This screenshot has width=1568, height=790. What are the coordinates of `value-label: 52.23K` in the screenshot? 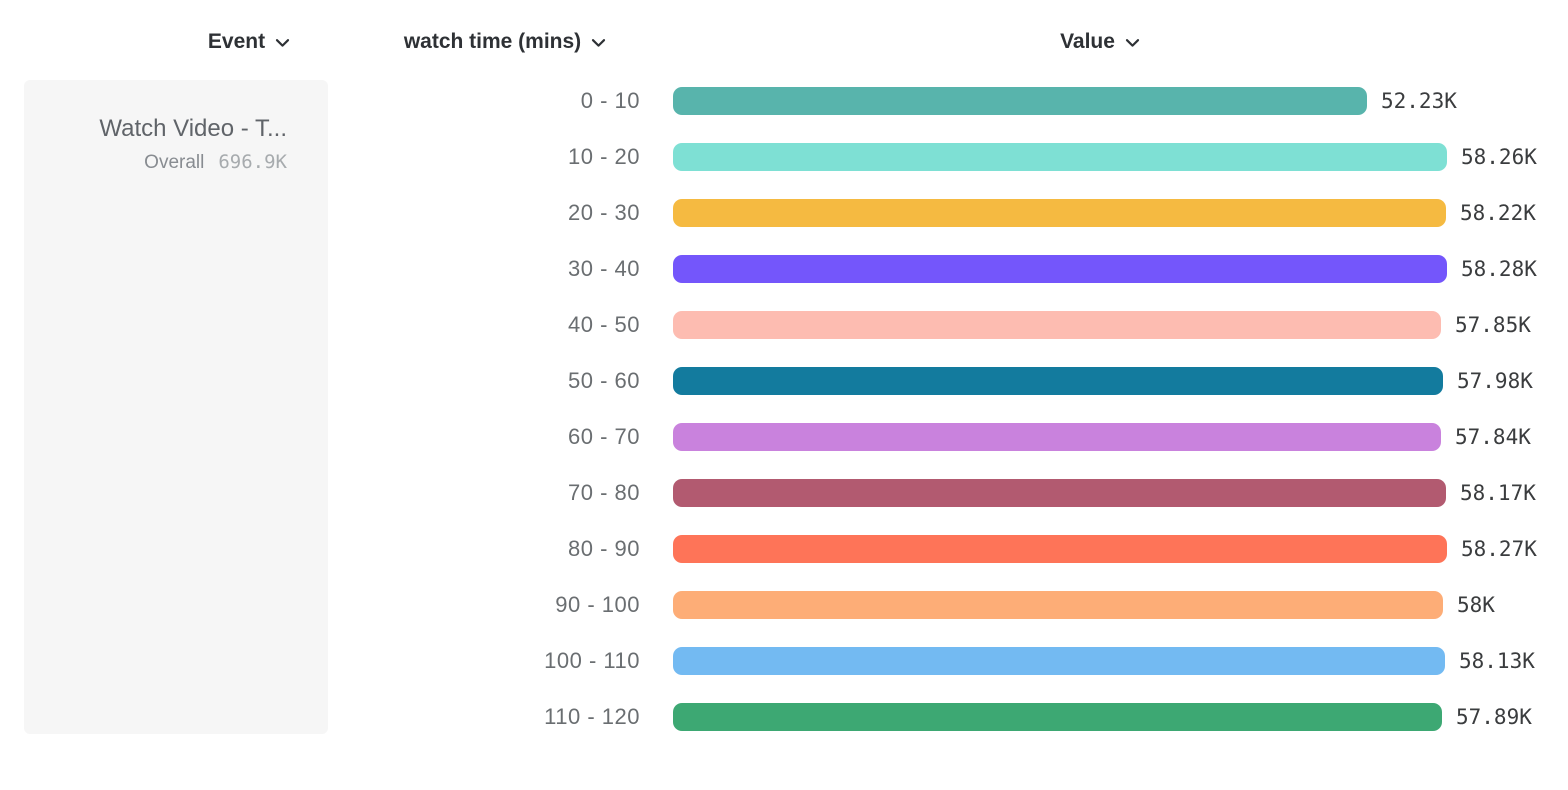 It's located at (1419, 101).